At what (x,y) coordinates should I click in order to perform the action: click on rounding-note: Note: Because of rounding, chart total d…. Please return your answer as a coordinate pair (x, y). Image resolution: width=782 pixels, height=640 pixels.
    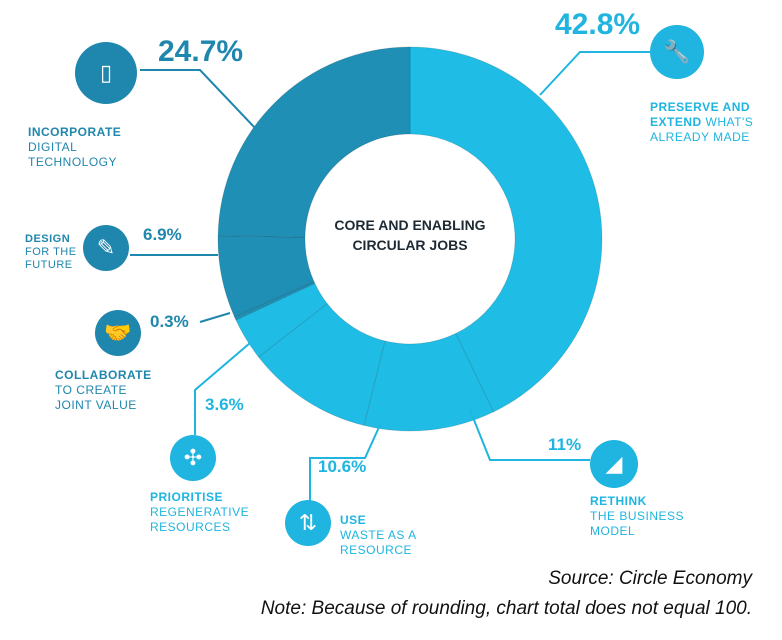
    Looking at the image, I should click on (506, 608).